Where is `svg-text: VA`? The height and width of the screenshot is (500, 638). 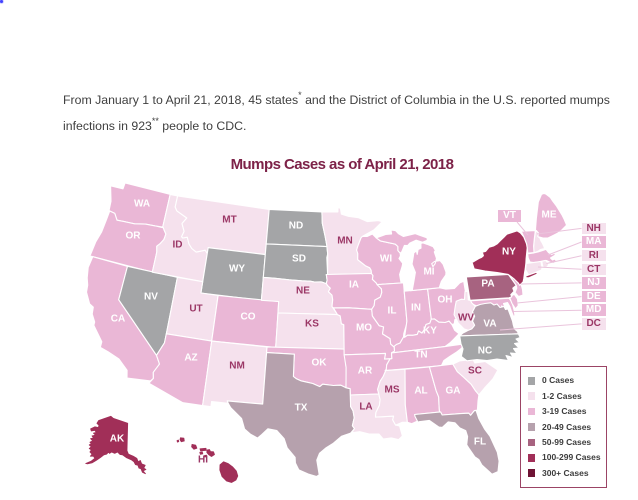 svg-text: VA is located at coordinates (489, 324).